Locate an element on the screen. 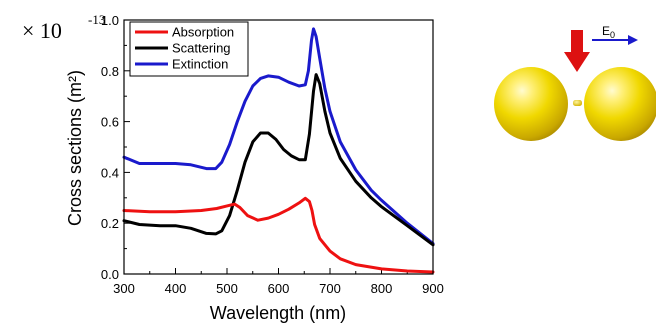  x-tick-label: 800 is located at coordinates (382, 288).